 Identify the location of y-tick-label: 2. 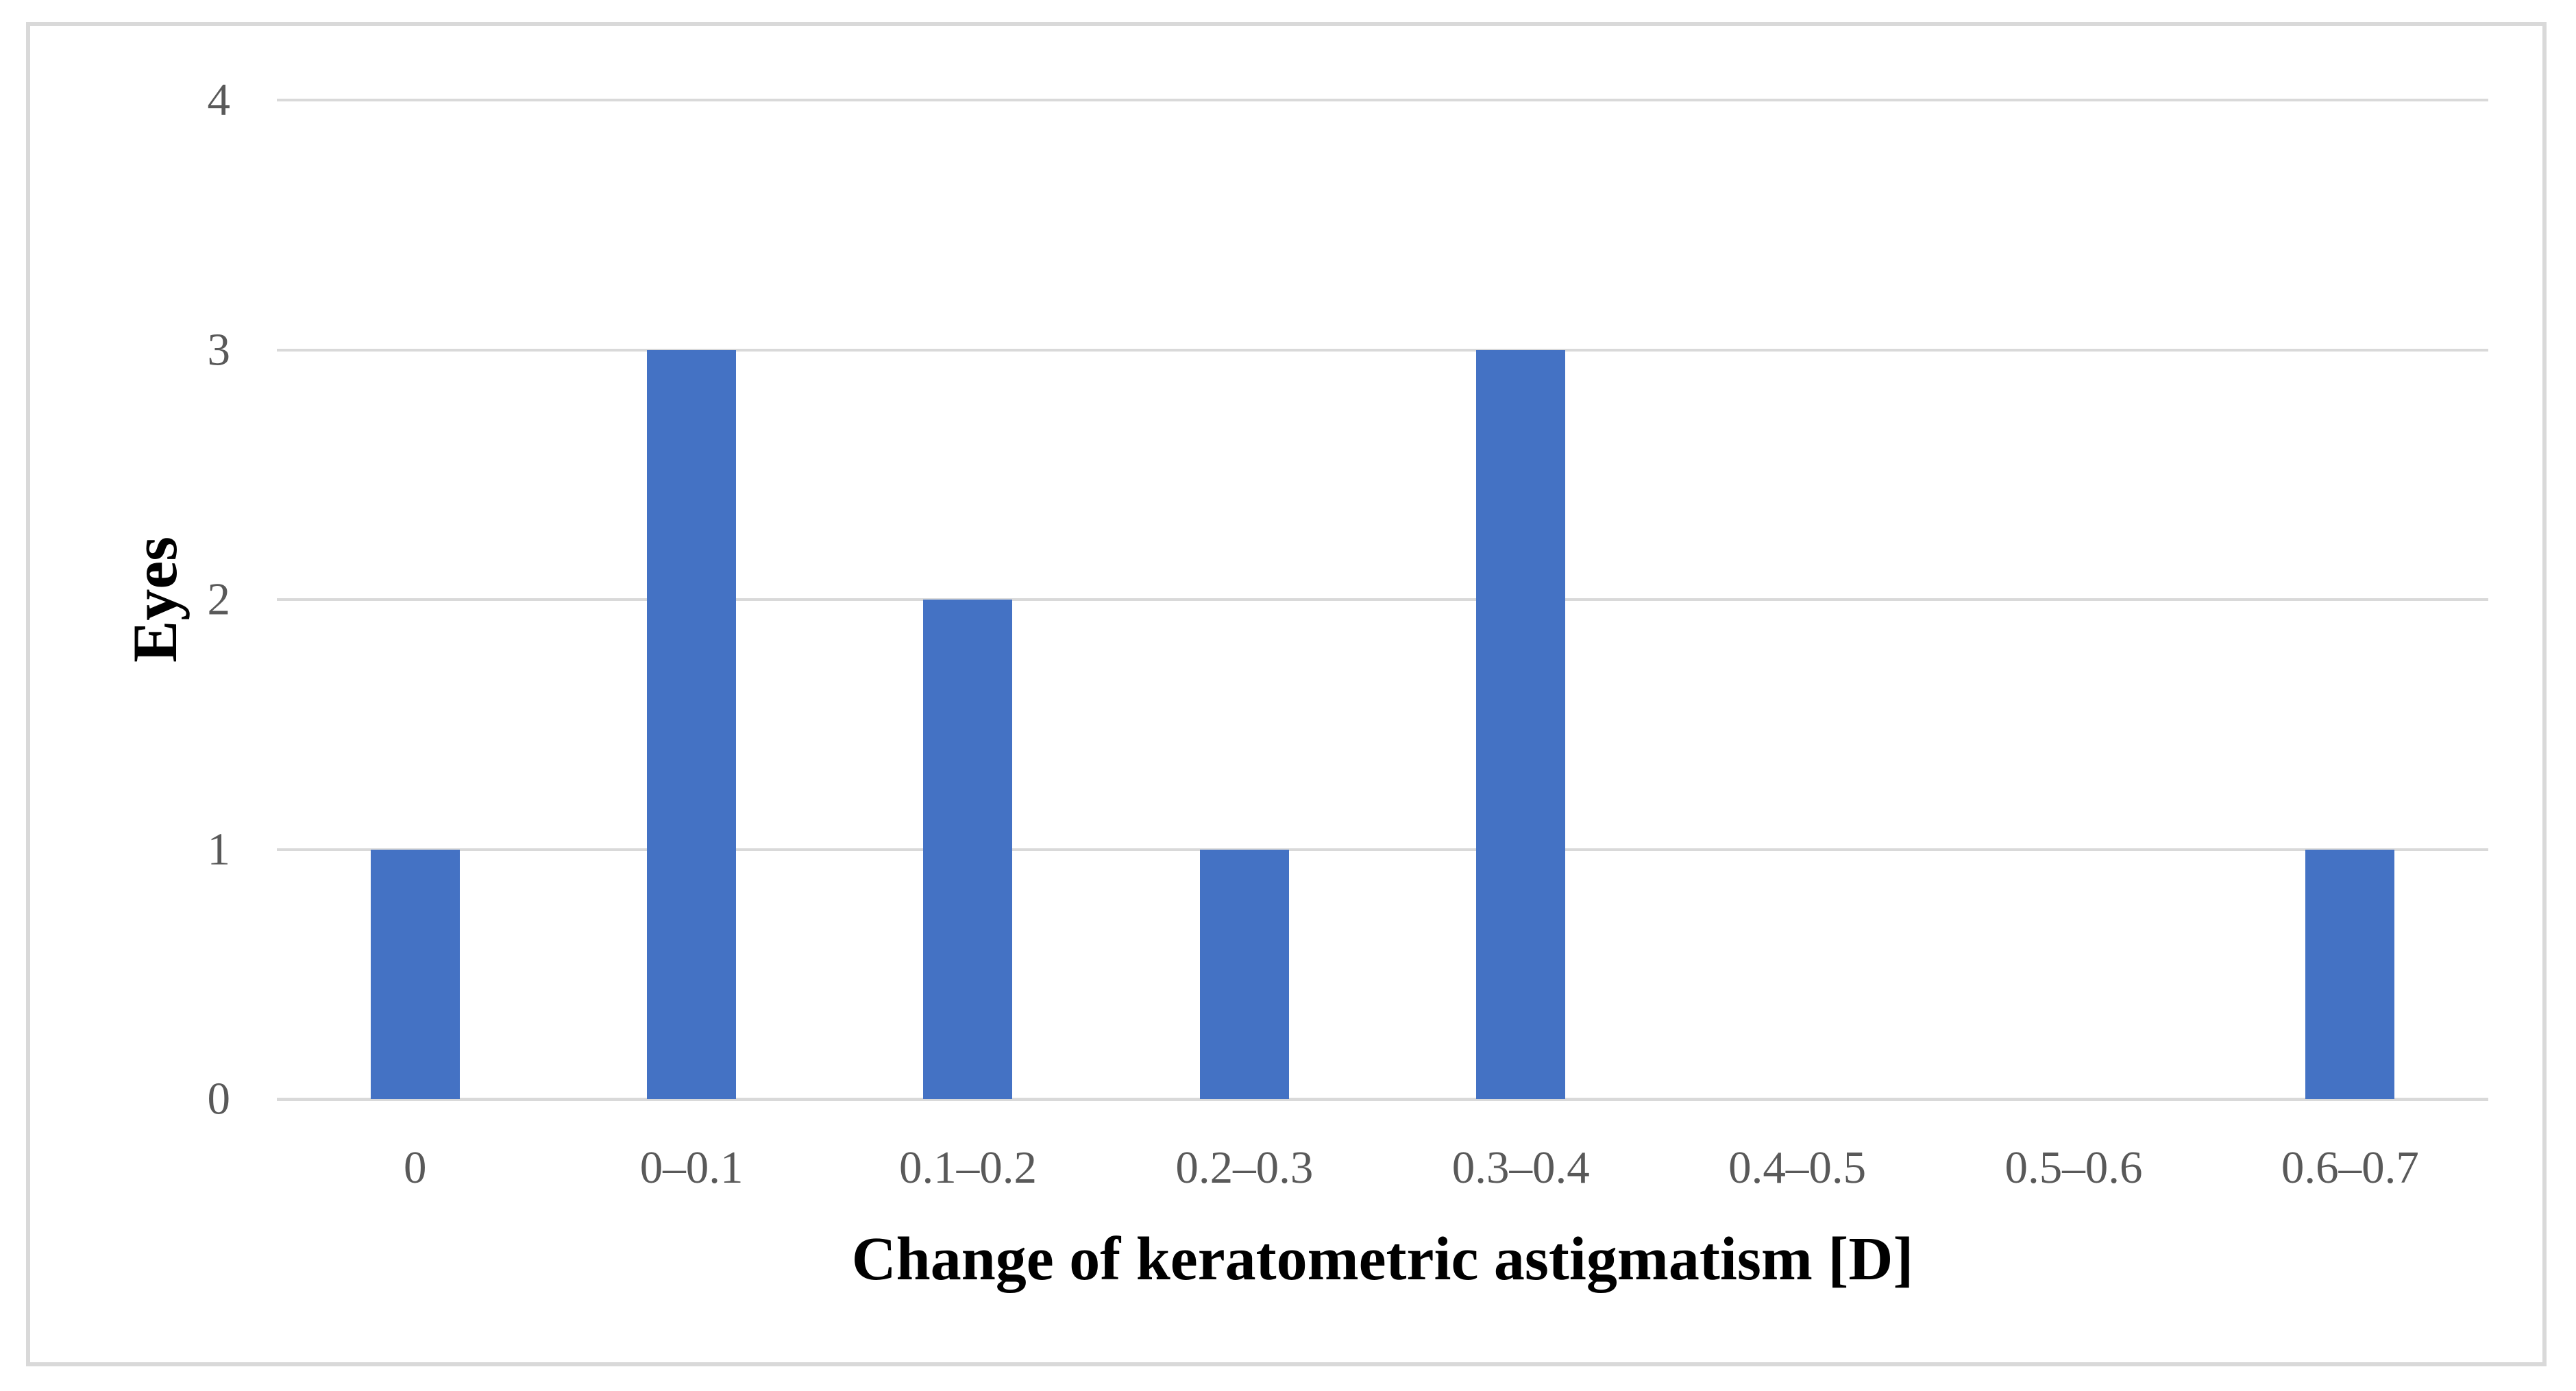
(219, 599).